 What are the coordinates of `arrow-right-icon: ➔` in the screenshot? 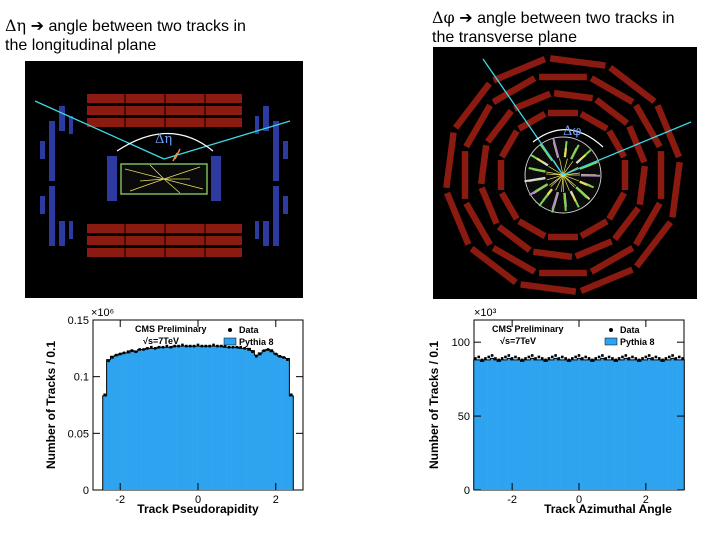 It's located at (466, 17).